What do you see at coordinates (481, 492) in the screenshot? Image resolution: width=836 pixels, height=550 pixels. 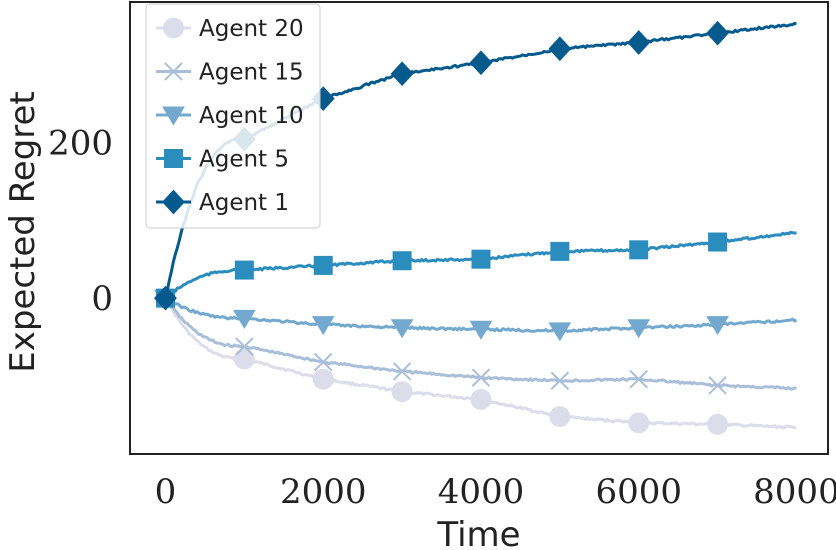 I see `x-tick-label: 4000` at bounding box center [481, 492].